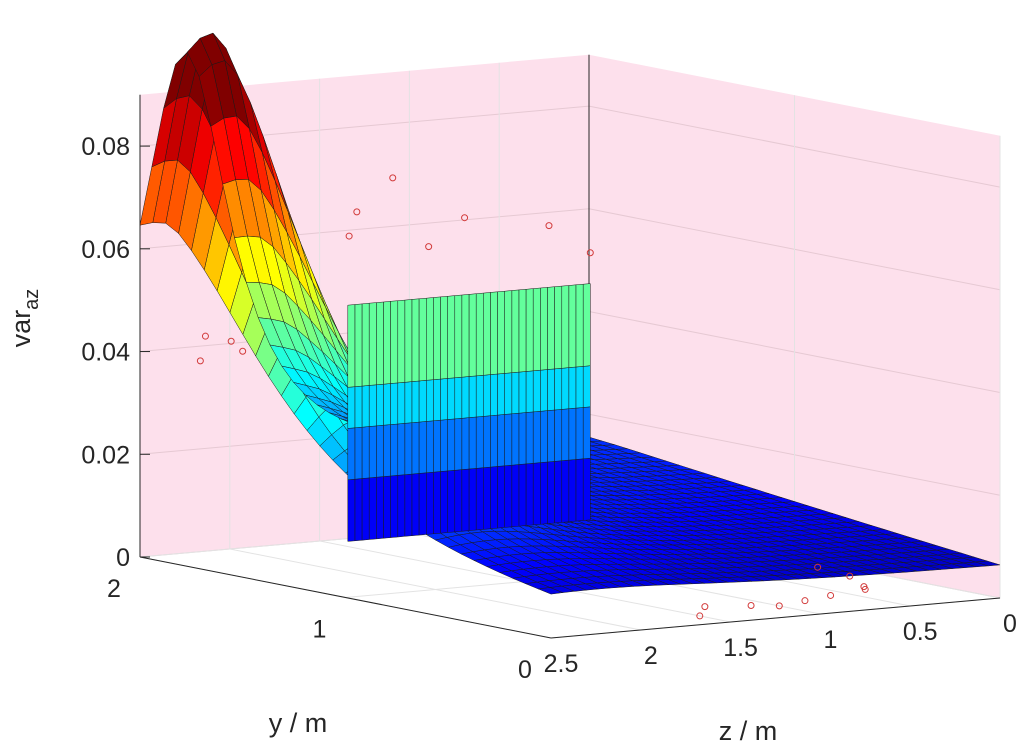  I want to click on y-axis-label: y / m, so click(298, 723).